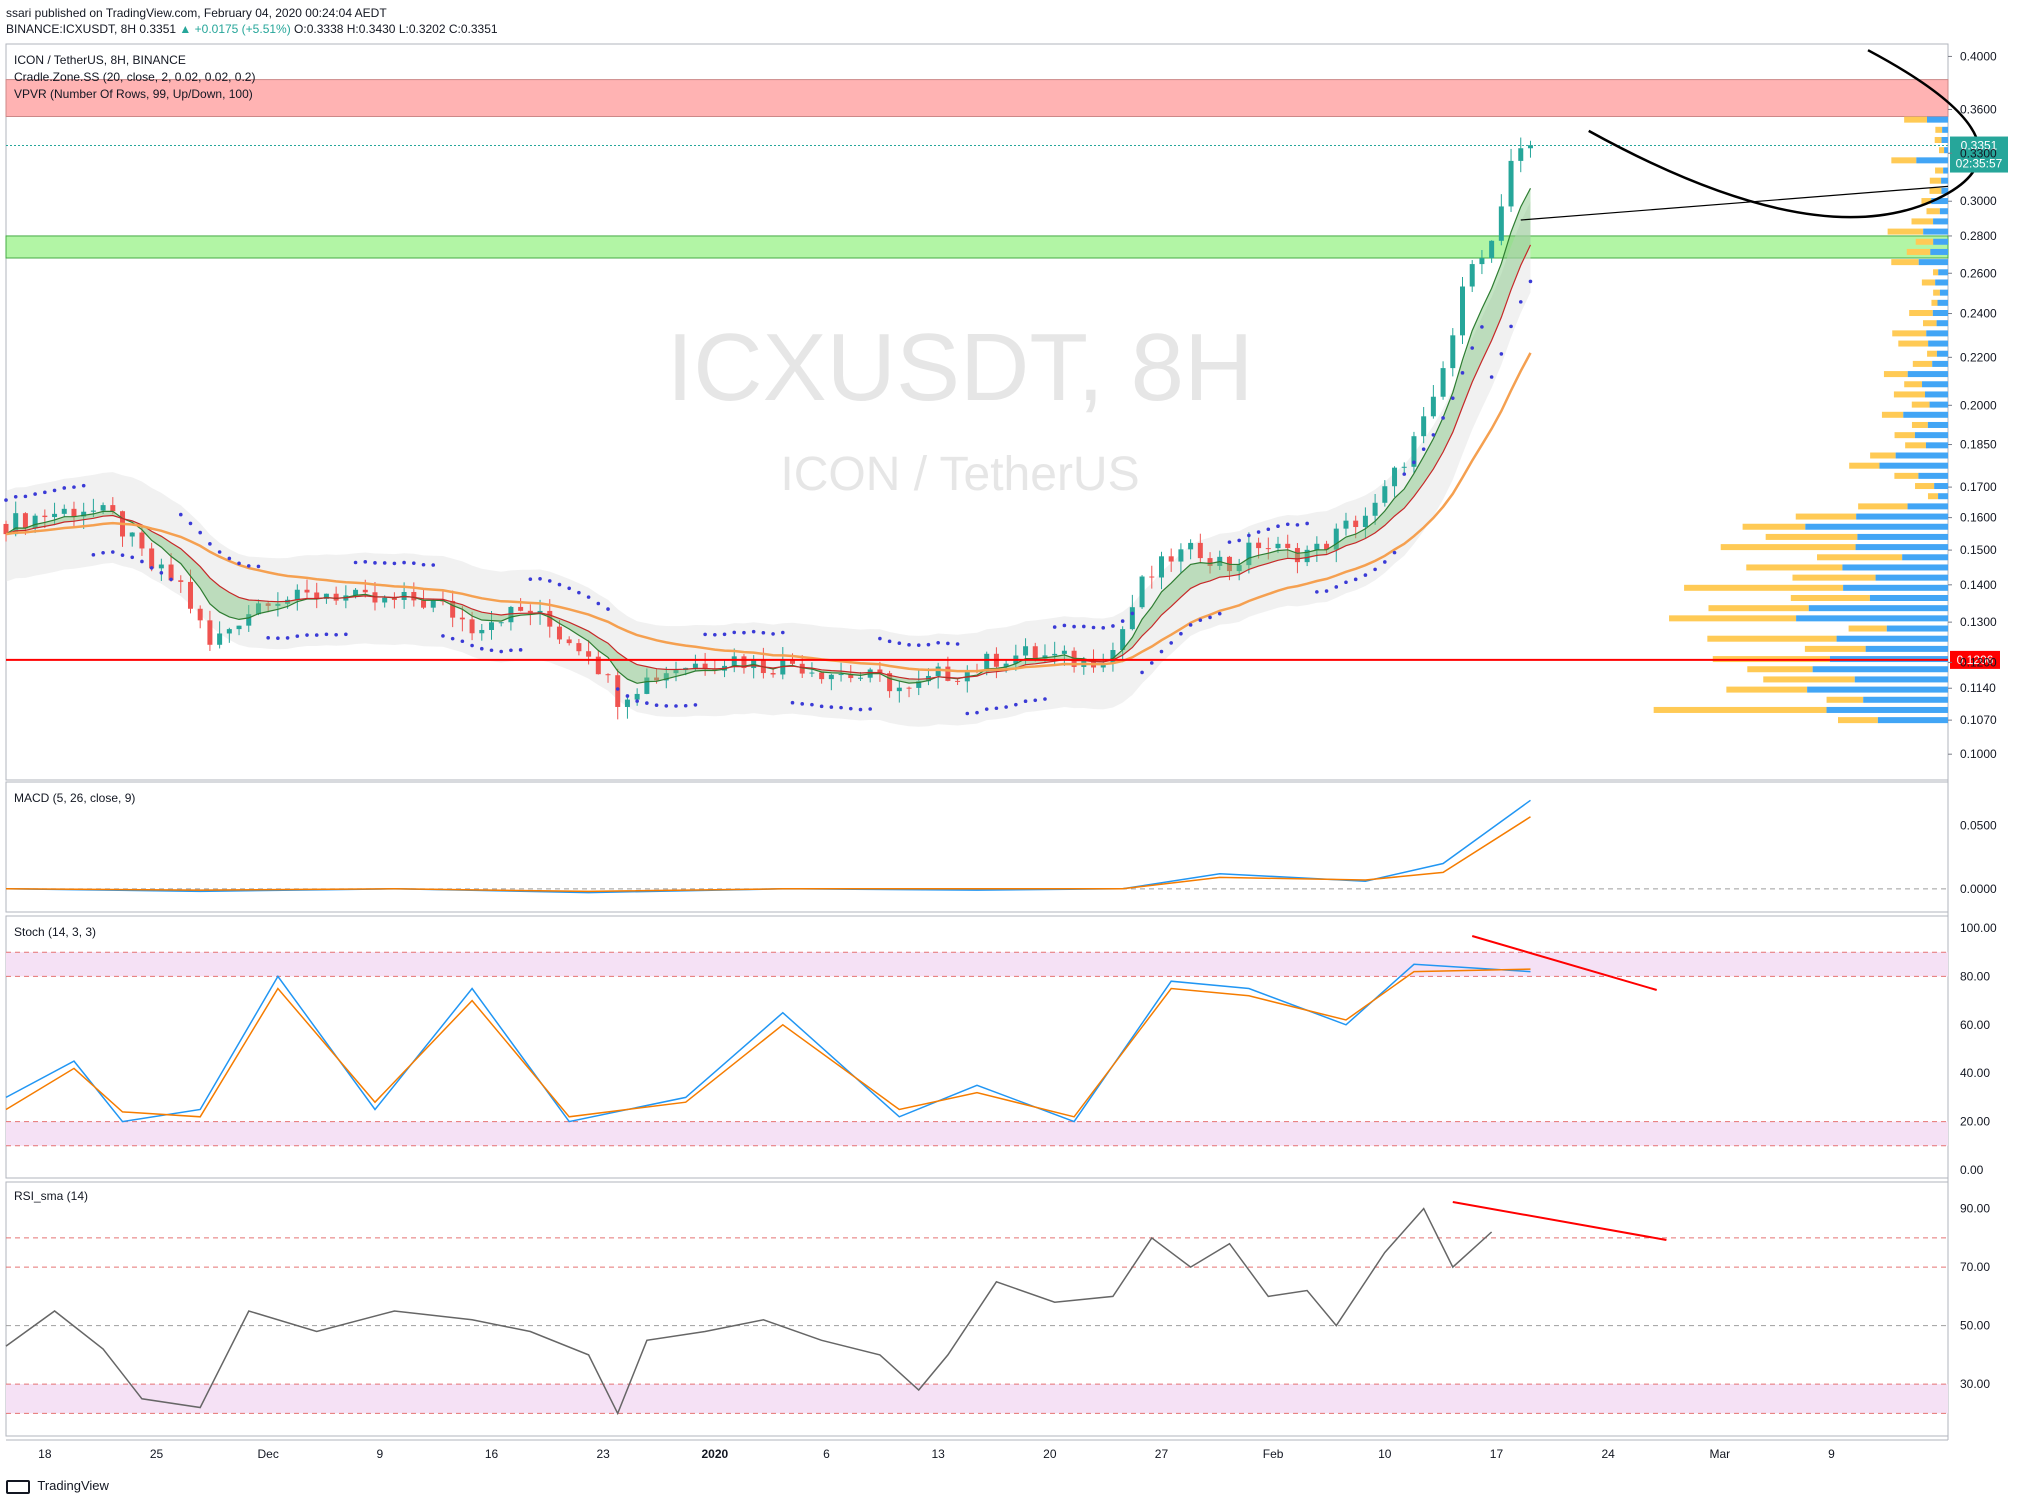 Image resolution: width=2018 pixels, height=1505 pixels. Describe the element at coordinates (1978, 236) in the screenshot. I see `y-tick-label: 0.2800` at that location.